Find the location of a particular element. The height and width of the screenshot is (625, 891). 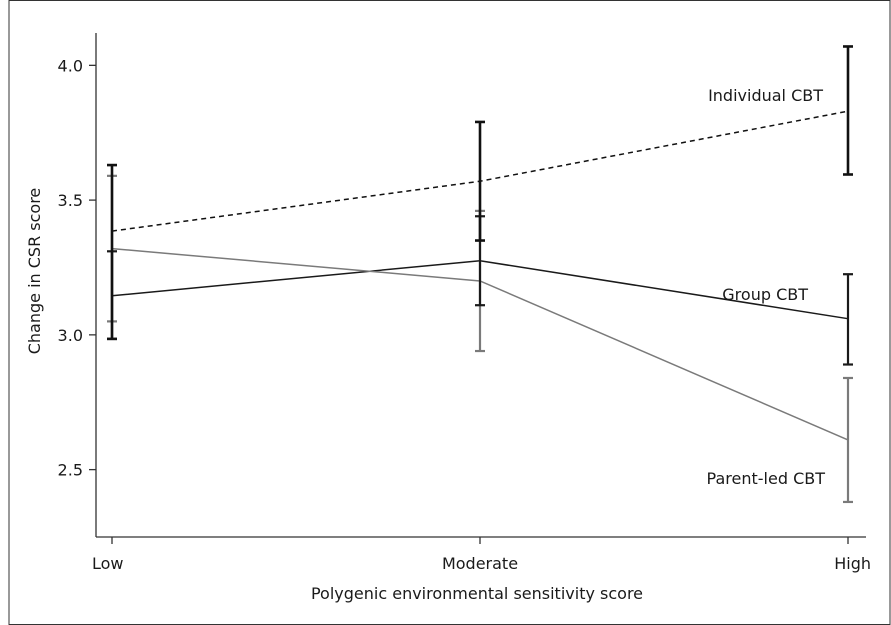

y-tick-label: 3.0 is located at coordinates (70, 335).